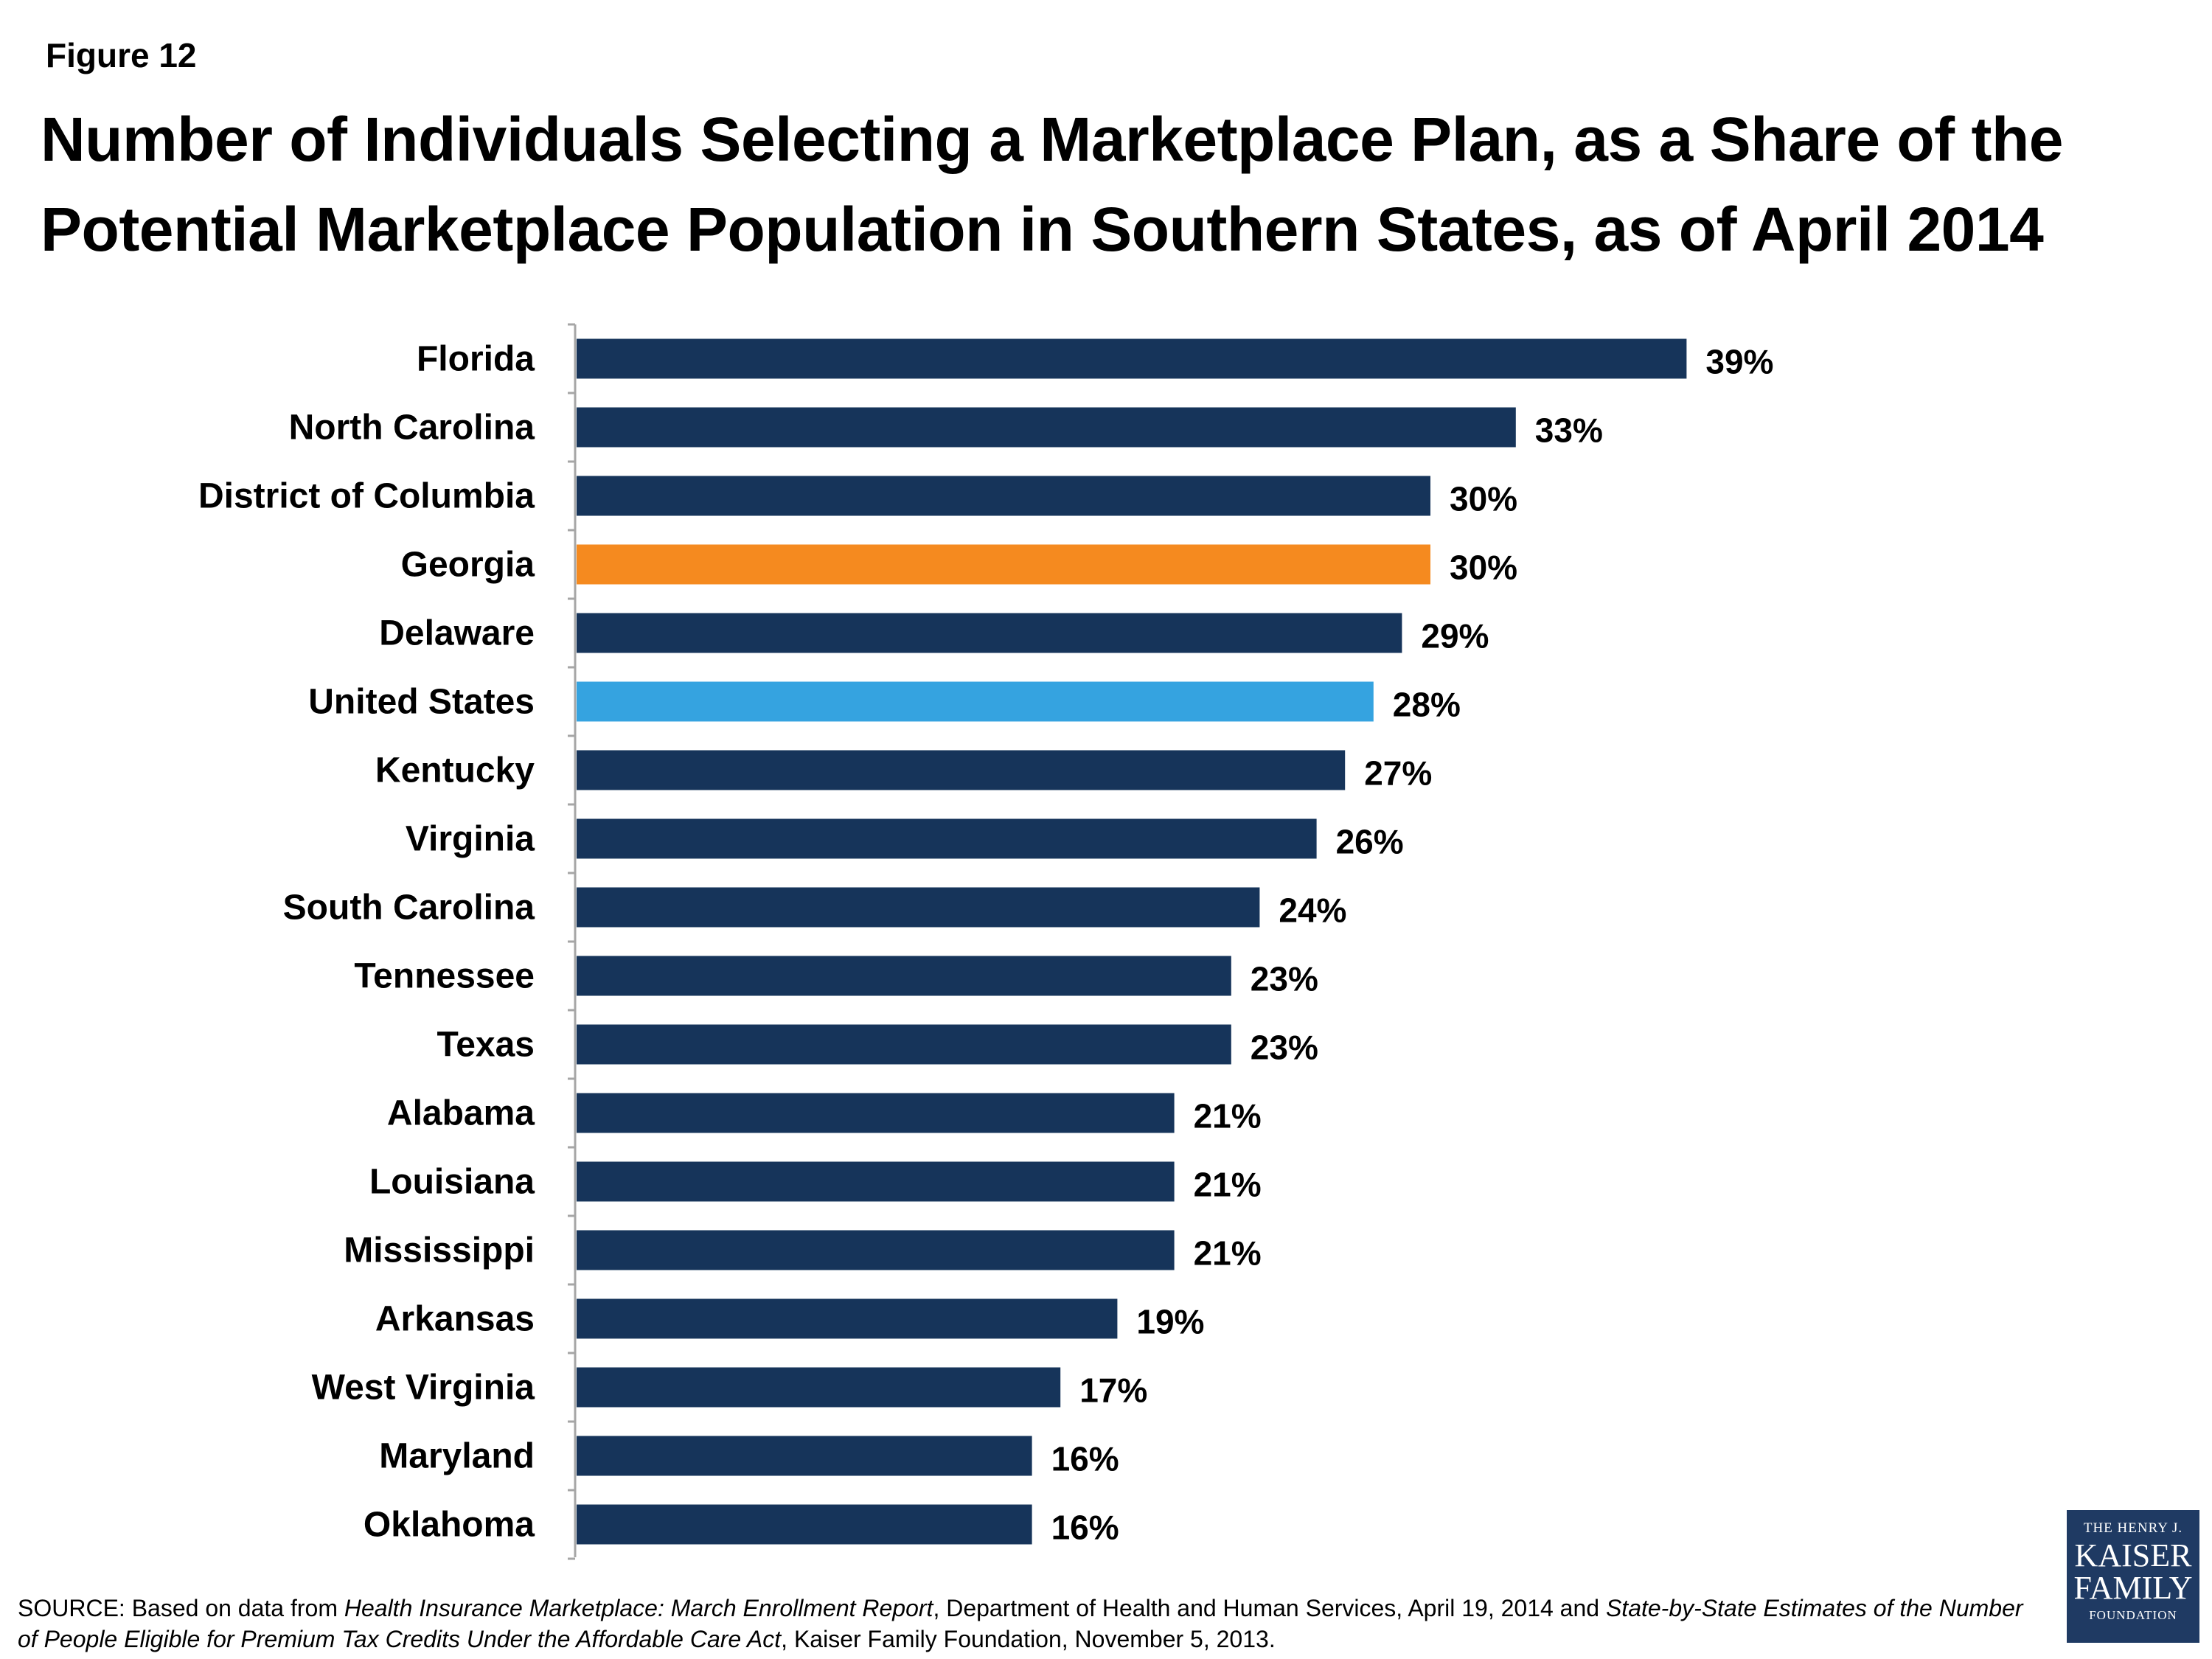  I want to click on category-label-west-virginia: West Virginia, so click(423, 1388).